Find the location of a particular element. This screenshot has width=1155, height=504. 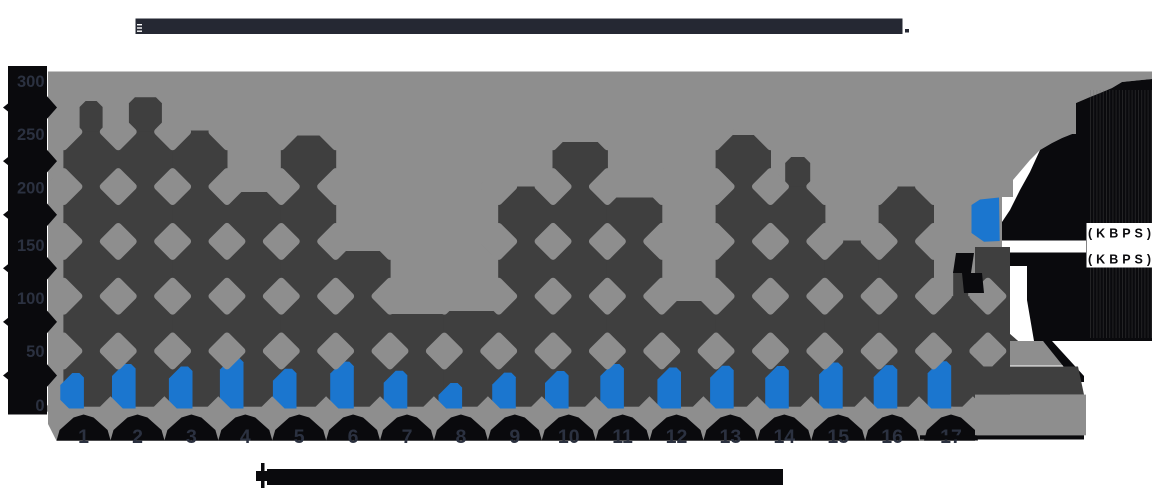

svg-text: 16 is located at coordinates (892, 437).